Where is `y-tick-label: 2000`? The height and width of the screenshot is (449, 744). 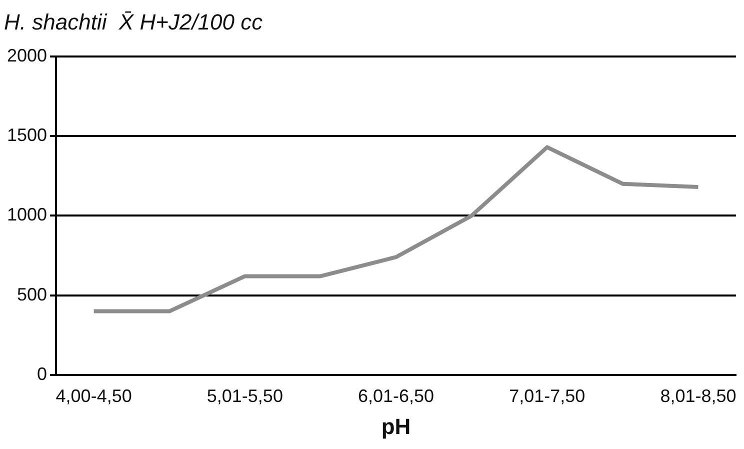
y-tick-label: 2000 is located at coordinates (27, 55).